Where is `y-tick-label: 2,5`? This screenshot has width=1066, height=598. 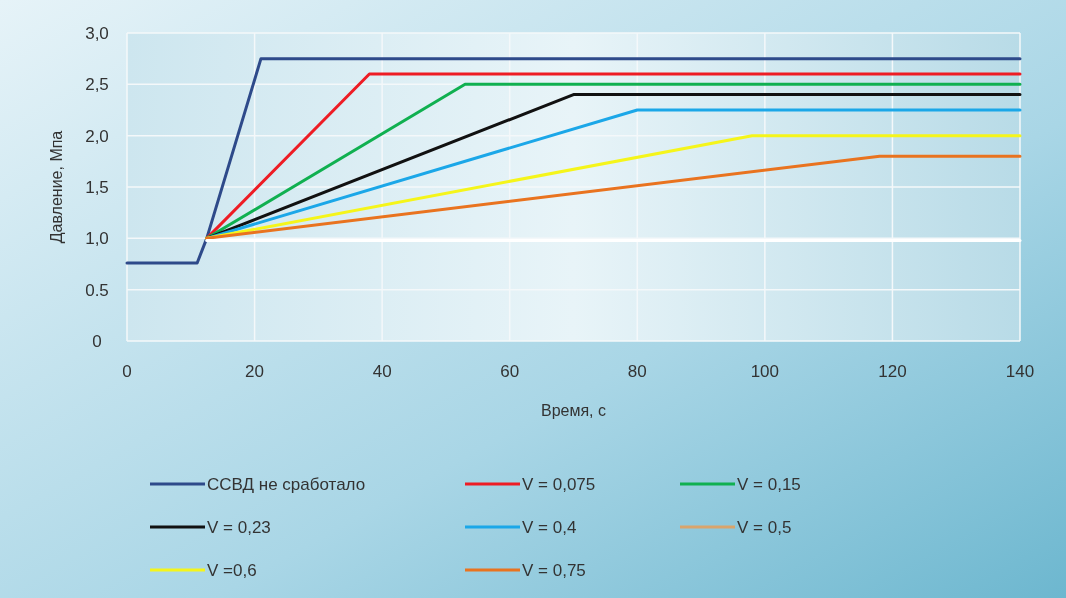 y-tick-label: 2,5 is located at coordinates (97, 85).